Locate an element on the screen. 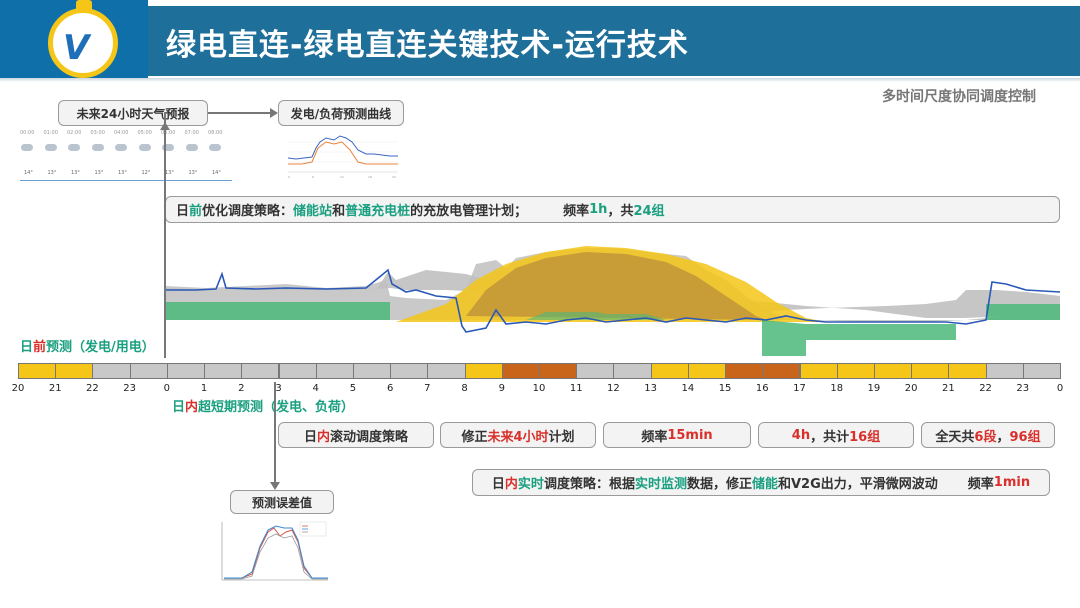 Image resolution: width=1080 pixels, height=608 pixels. text-total: ，共计 is located at coordinates (830, 437).